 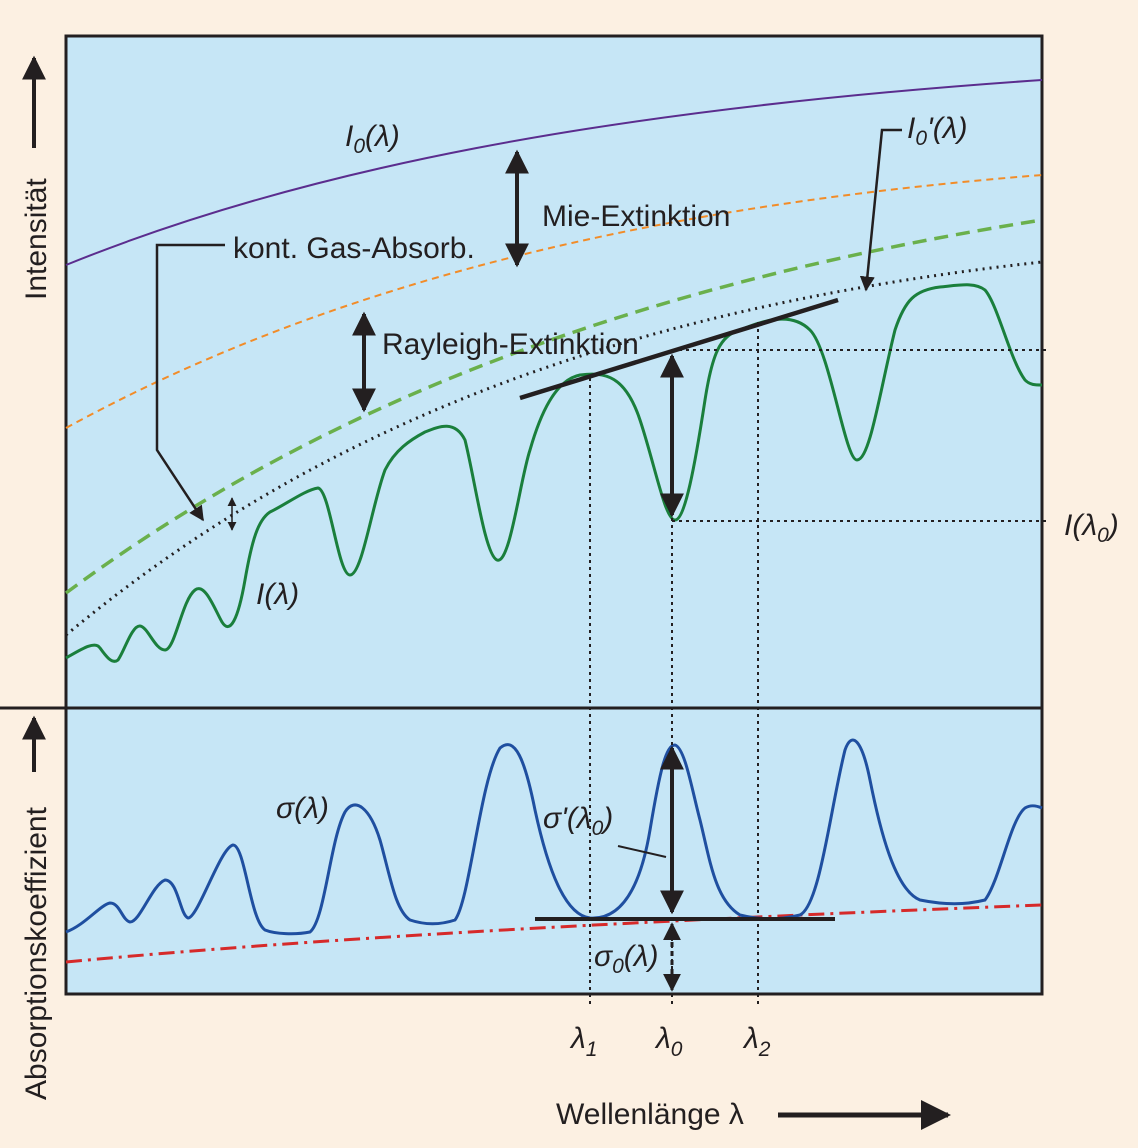 What do you see at coordinates (302, 808) in the screenshot?
I see `sigma-label: σ(λ)` at bounding box center [302, 808].